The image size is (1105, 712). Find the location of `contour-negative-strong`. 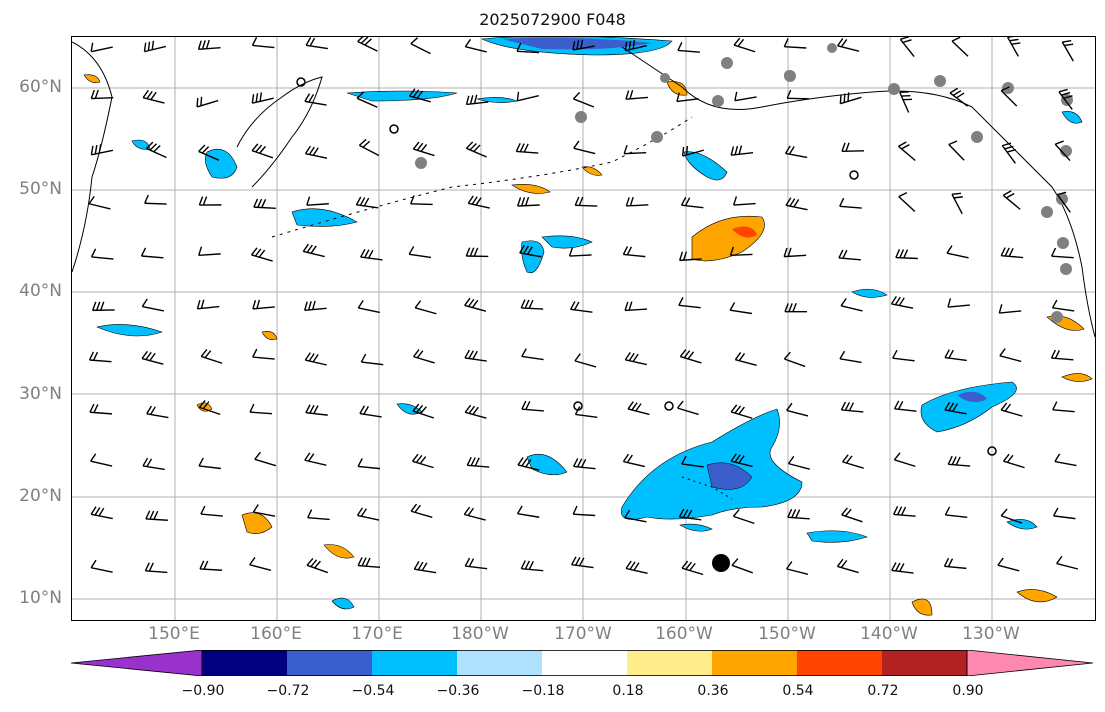

contour-negative-strong is located at coordinates (577, 43).